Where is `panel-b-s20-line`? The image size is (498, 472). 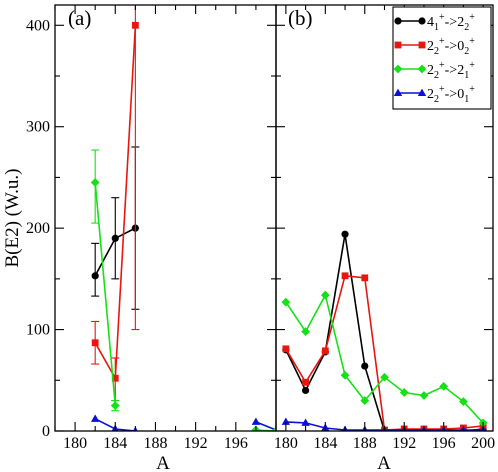 panel-b-s20-line is located at coordinates (384, 352).